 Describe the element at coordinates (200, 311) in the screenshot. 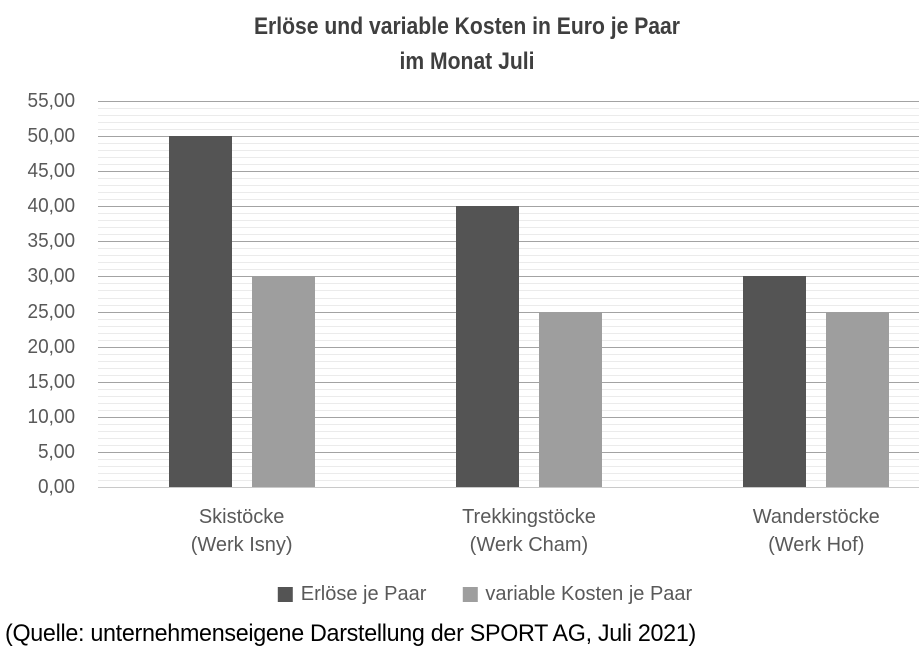

I see `bar-erlöse-je-paar-skistöcke` at that location.